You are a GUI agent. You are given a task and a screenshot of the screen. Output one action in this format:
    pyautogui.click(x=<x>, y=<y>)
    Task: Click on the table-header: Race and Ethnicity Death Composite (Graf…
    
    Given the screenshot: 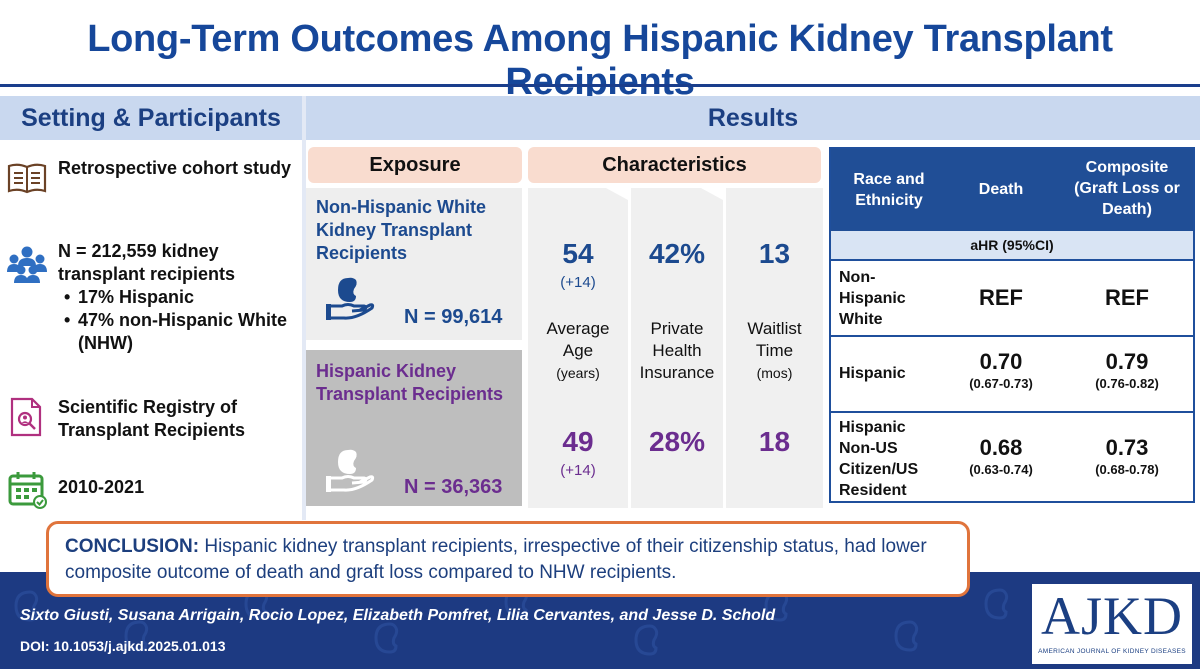 What is the action you would take?
    pyautogui.click(x=1012, y=190)
    